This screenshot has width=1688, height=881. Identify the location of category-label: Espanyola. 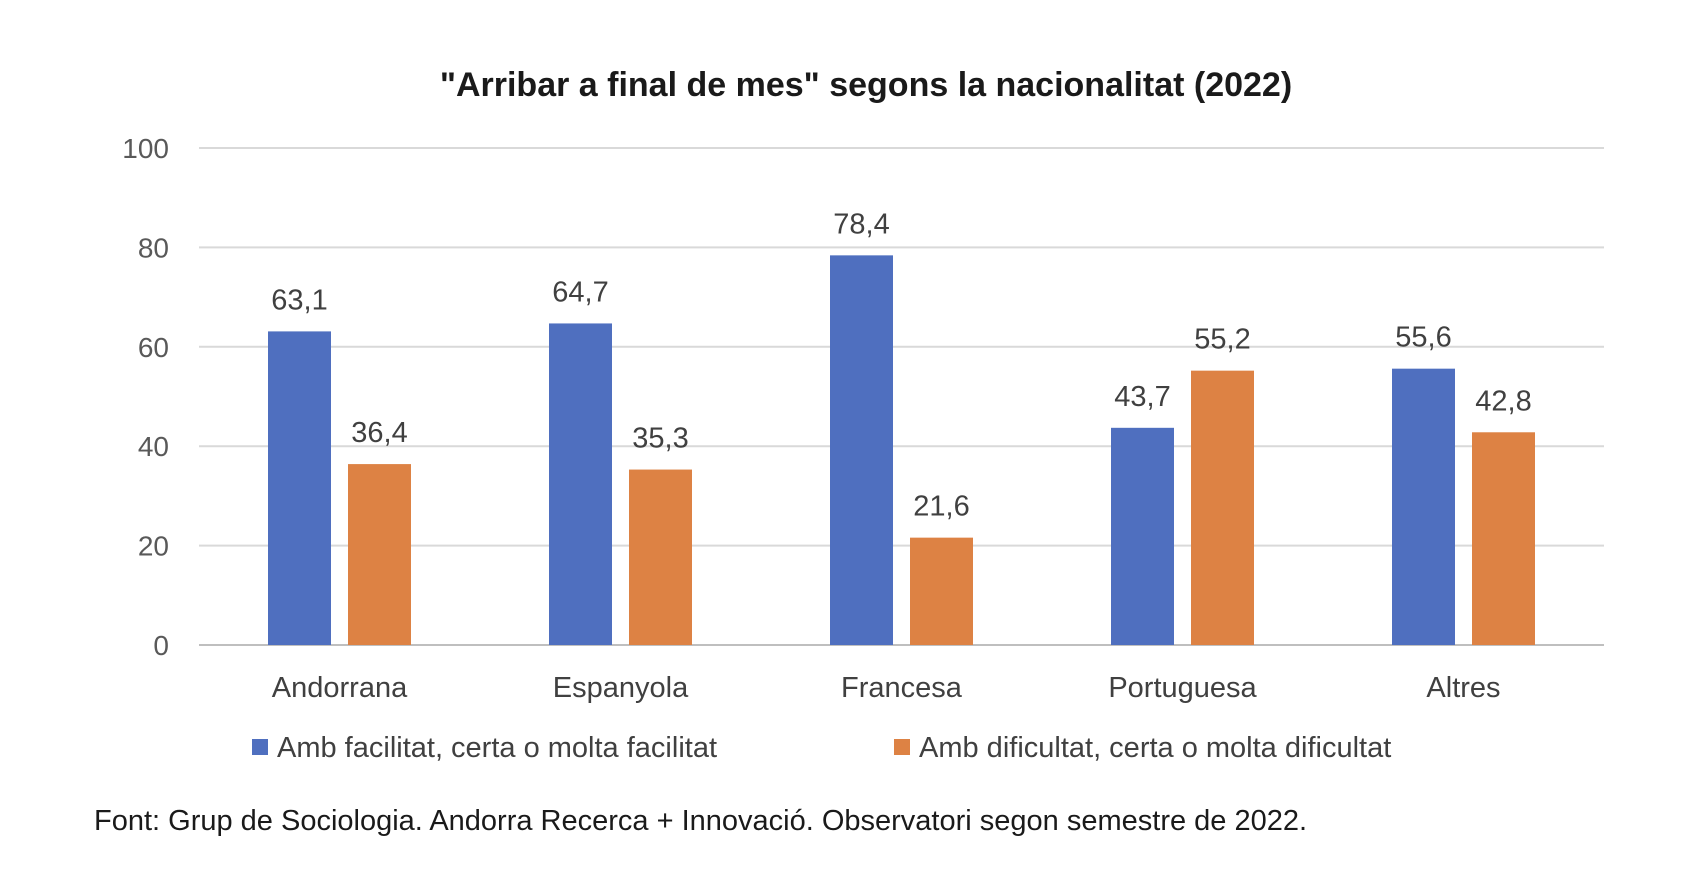
(621, 688).